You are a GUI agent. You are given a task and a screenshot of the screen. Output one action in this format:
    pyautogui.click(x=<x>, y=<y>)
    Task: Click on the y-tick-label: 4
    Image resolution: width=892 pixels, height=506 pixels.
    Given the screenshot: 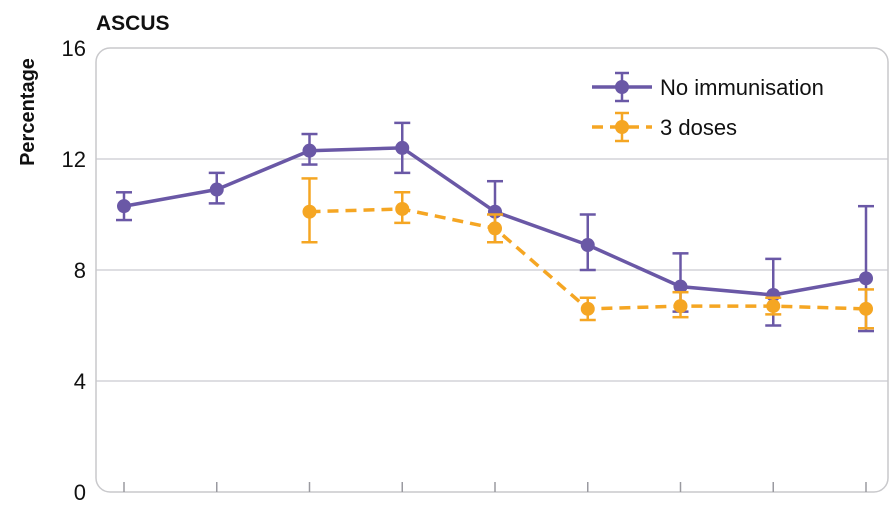 What is the action you would take?
    pyautogui.click(x=80, y=381)
    